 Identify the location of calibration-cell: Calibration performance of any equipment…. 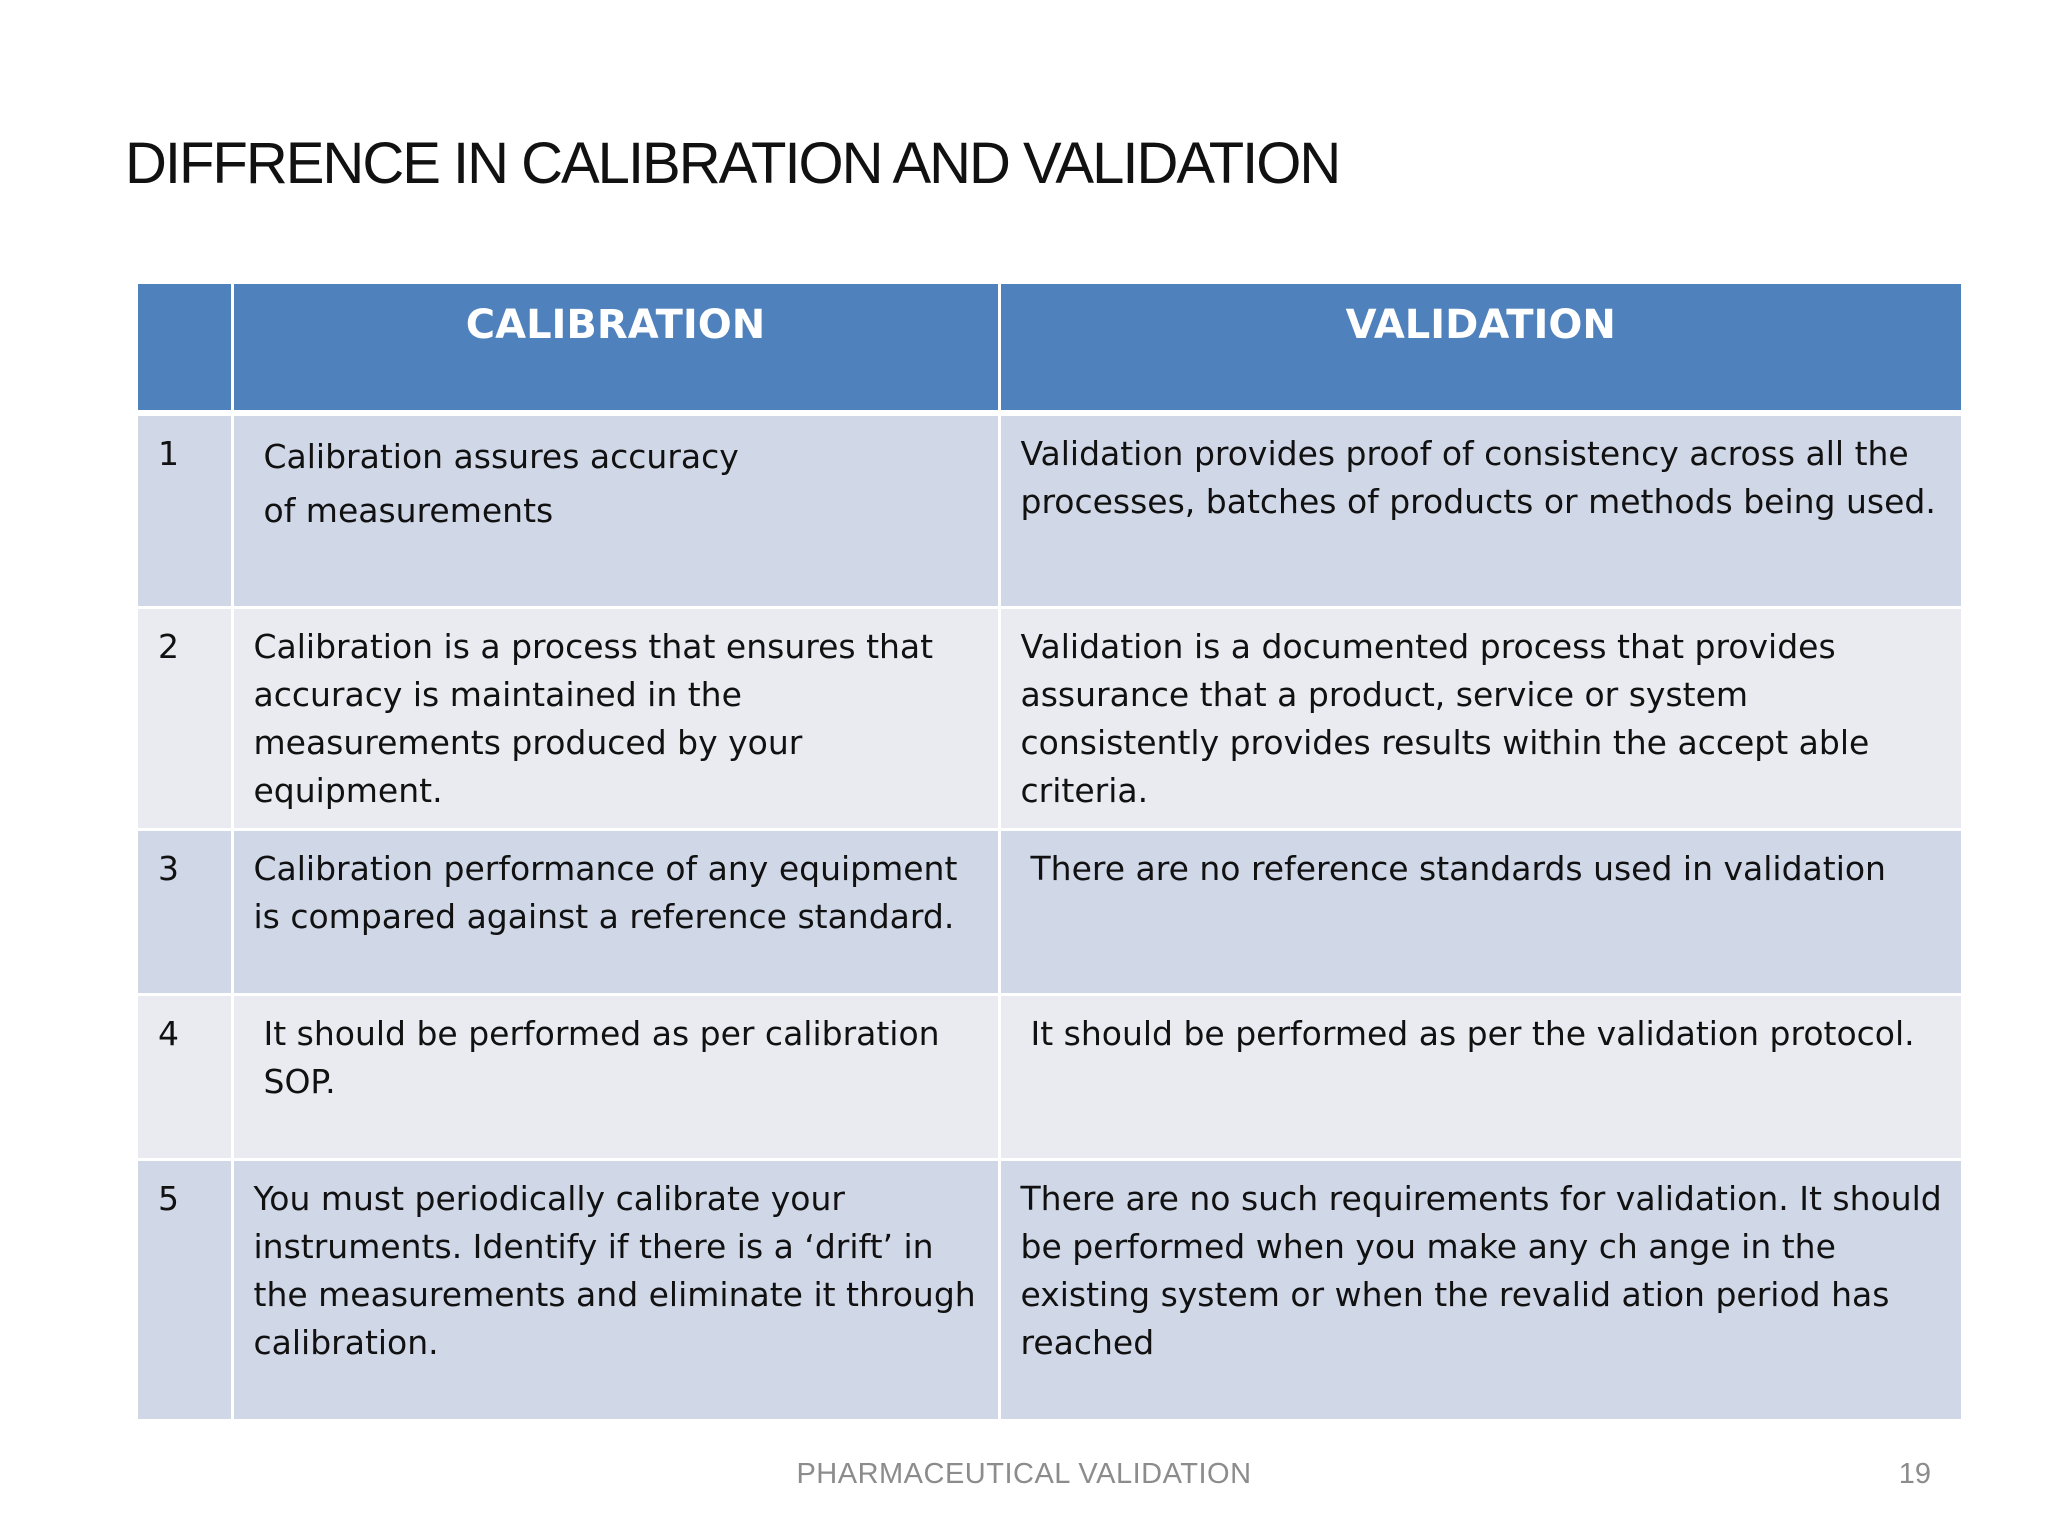
(616, 912).